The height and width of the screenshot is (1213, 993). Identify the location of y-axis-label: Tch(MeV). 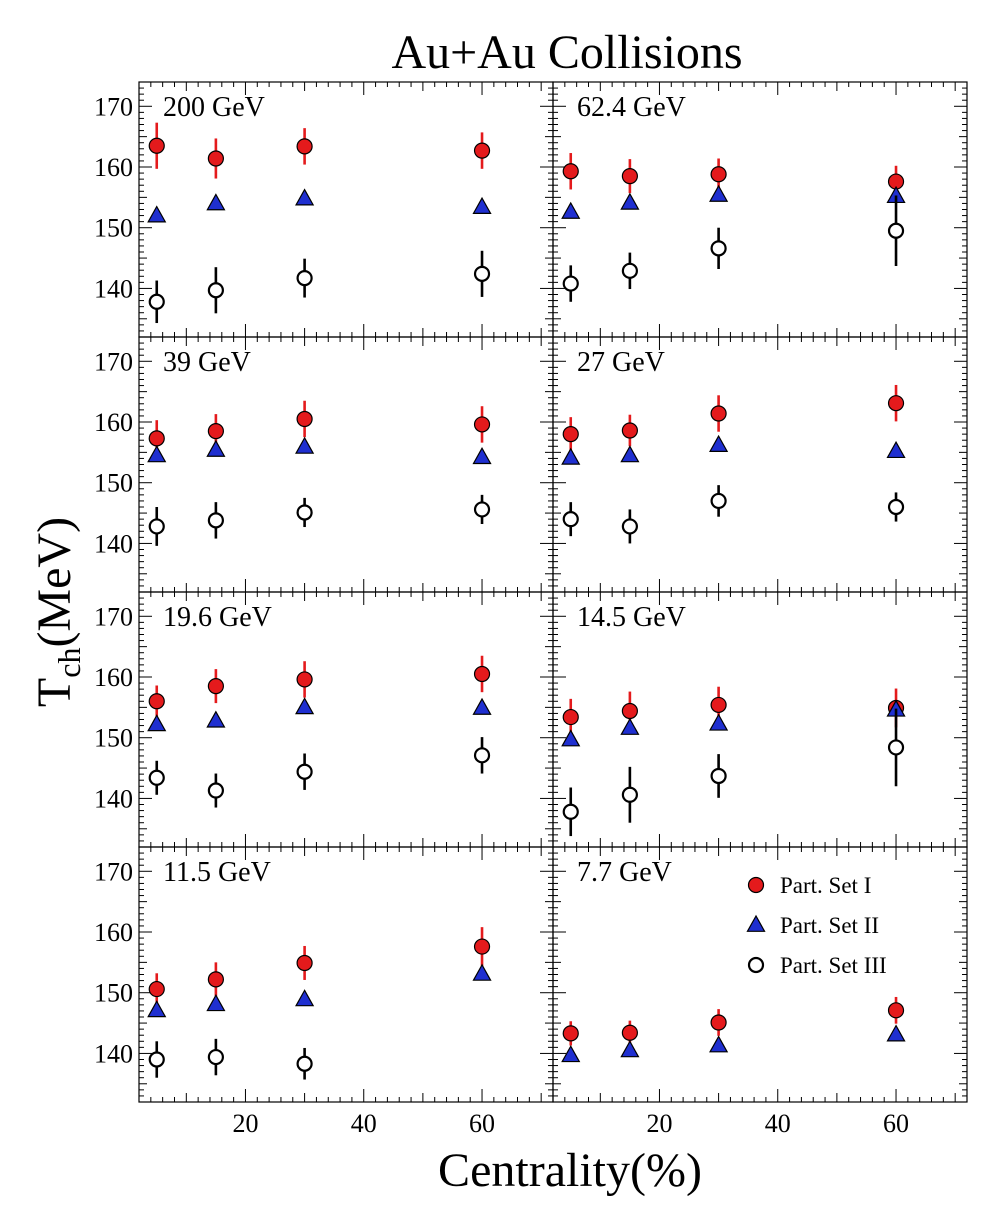
(57, 612).